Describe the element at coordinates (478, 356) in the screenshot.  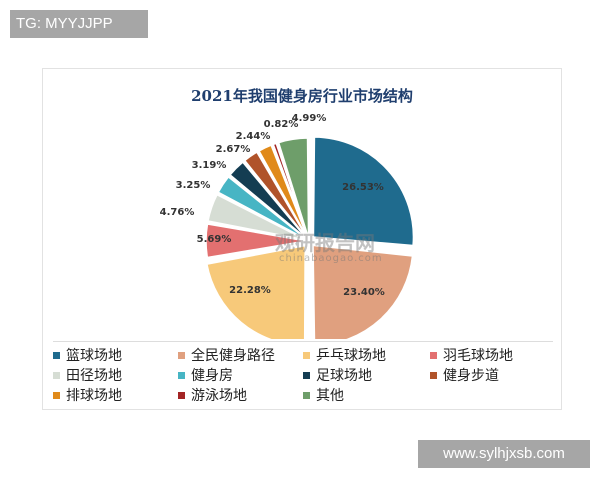
I see `legend-label: 羽毛球场地` at that location.